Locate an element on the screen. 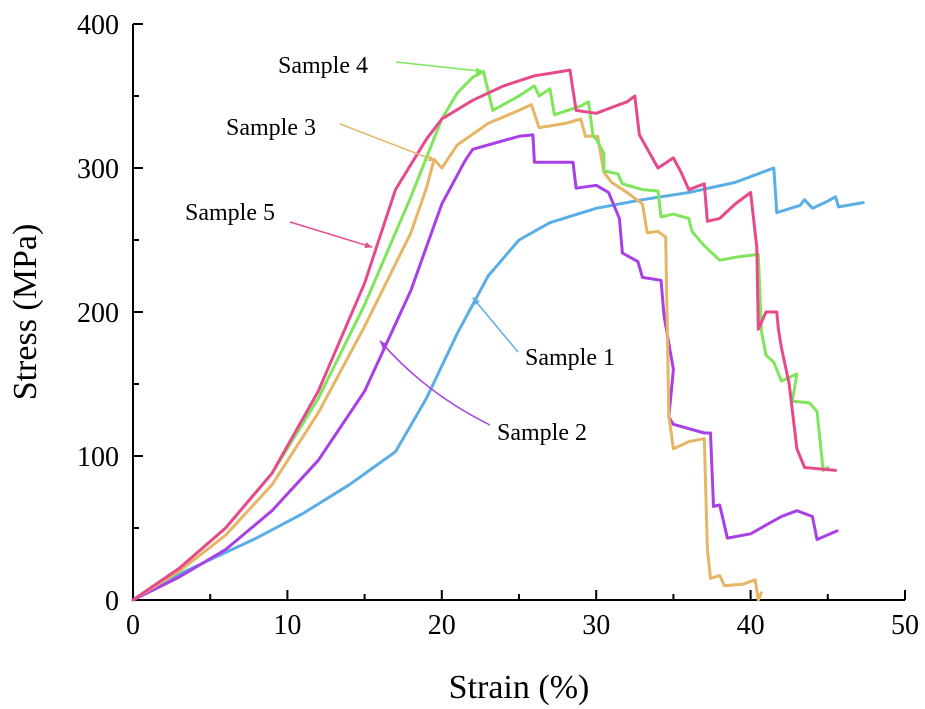 This screenshot has width=925, height=709. x-tick-label: 40 is located at coordinates (751, 625).